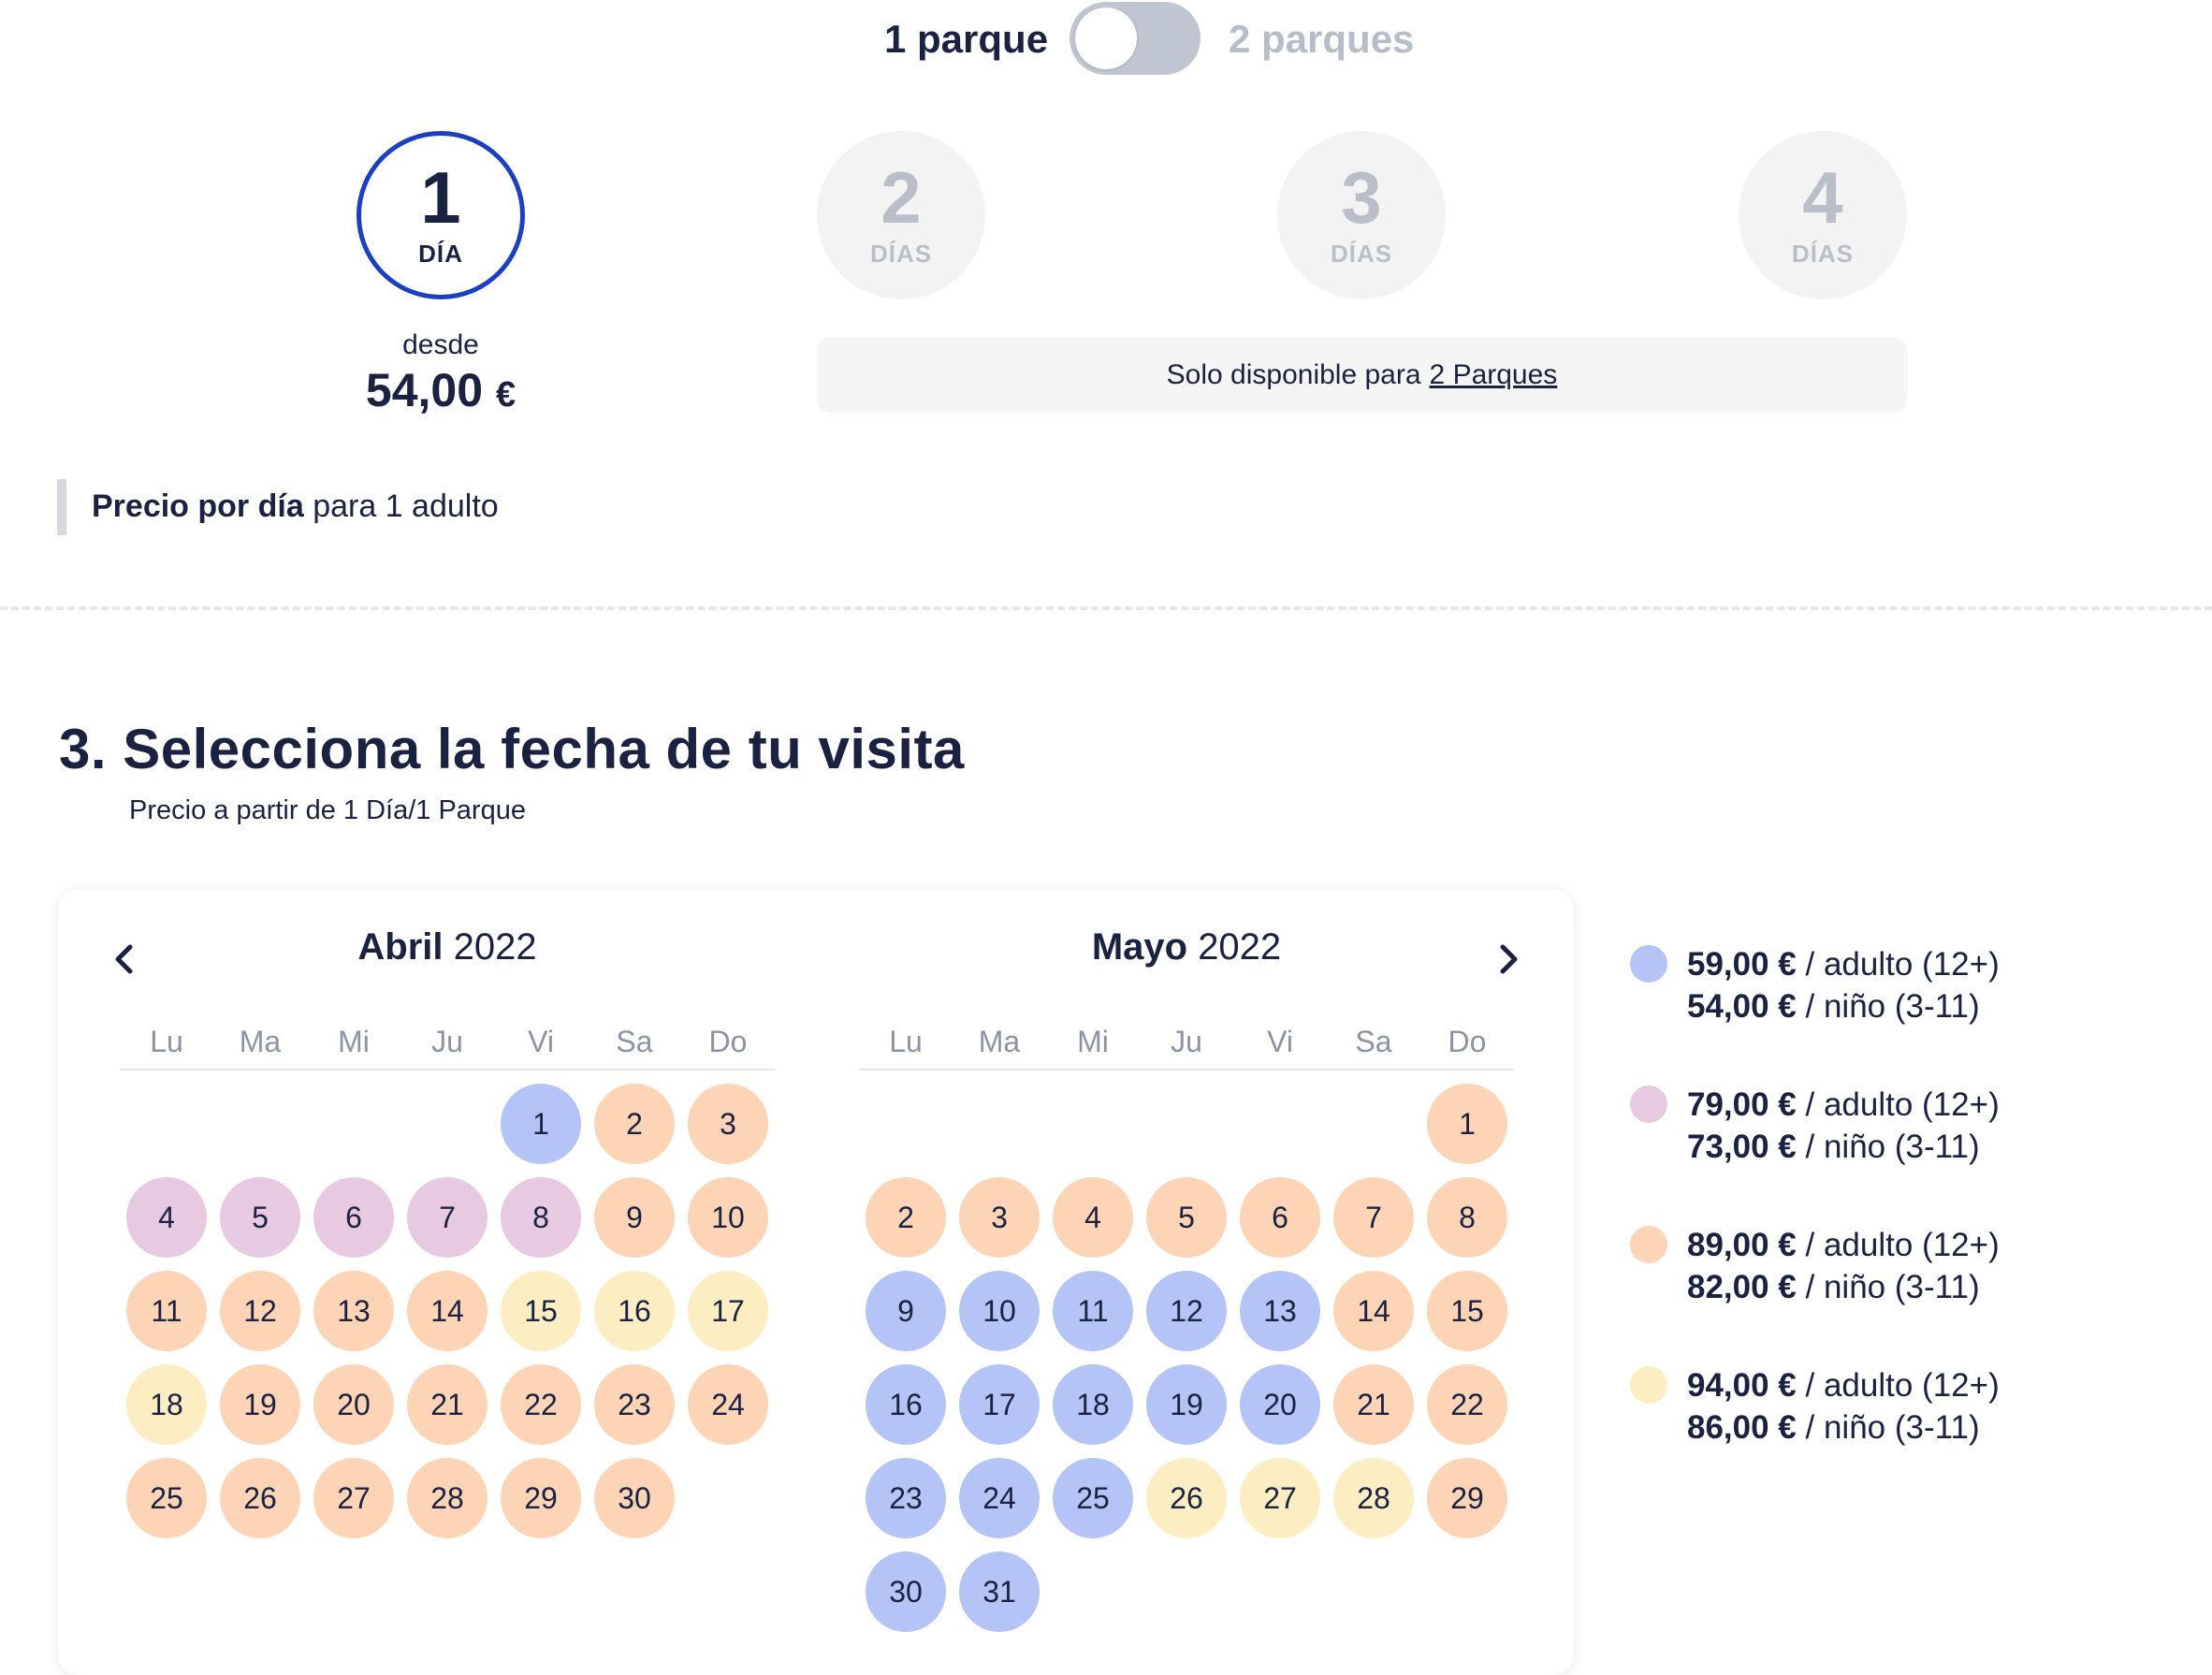 This screenshot has height=1675, width=2212. Describe the element at coordinates (441, 390) in the screenshot. I see `from-price: 54,00 €` at that location.